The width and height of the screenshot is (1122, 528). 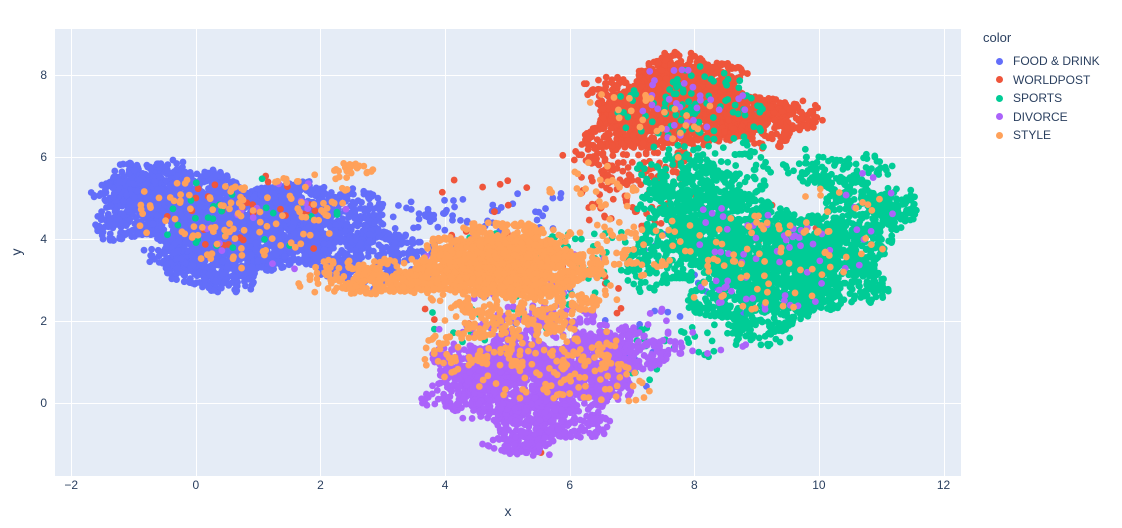 I want to click on legend-item-worldpost: WORLDPOST, so click(x=1048, y=80).